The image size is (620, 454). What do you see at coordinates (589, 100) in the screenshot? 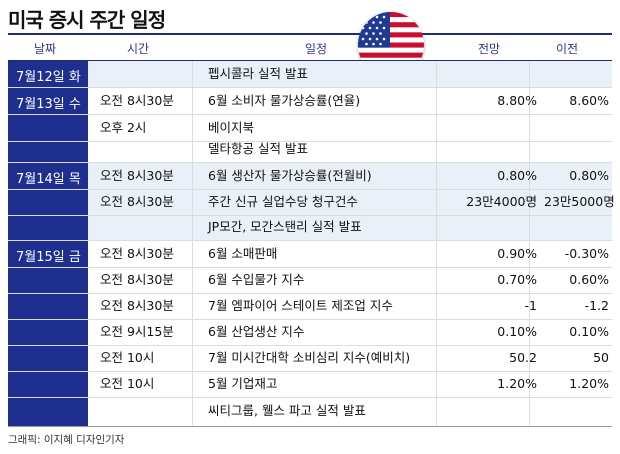
I see `cell-previous: 8.60%` at bounding box center [589, 100].